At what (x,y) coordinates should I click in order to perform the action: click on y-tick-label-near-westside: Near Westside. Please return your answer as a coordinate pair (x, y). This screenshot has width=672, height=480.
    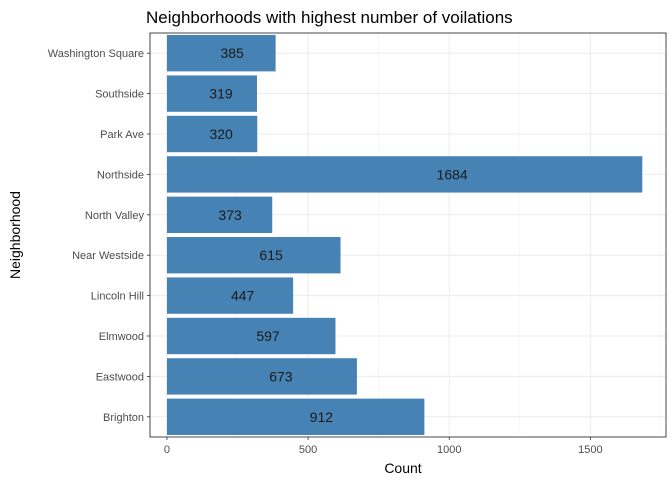
    Looking at the image, I should click on (108, 256).